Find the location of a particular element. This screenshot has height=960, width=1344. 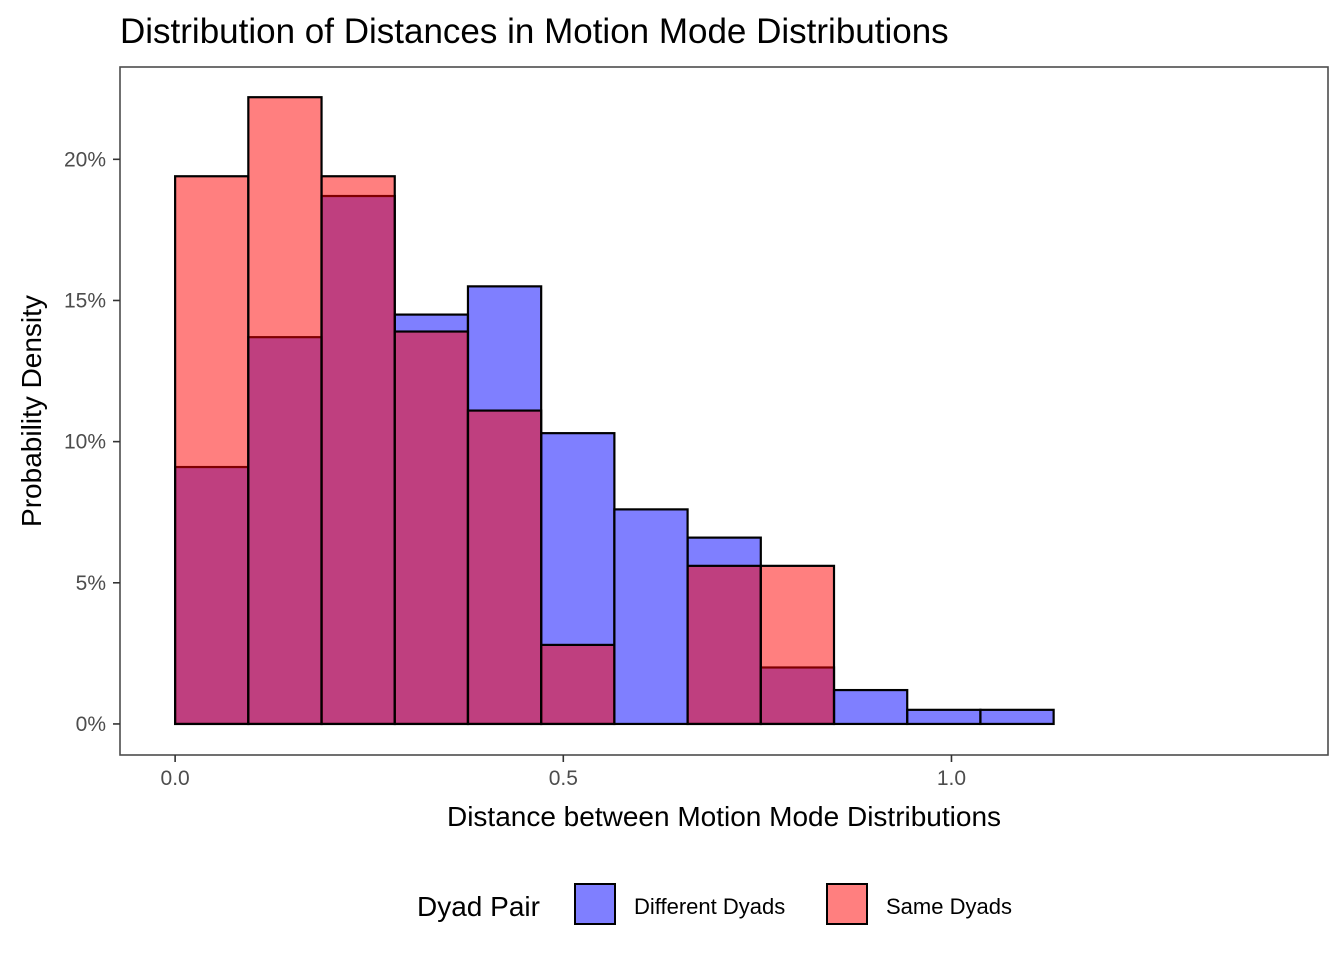

y-tick-label: 20% is located at coordinates (85, 159).